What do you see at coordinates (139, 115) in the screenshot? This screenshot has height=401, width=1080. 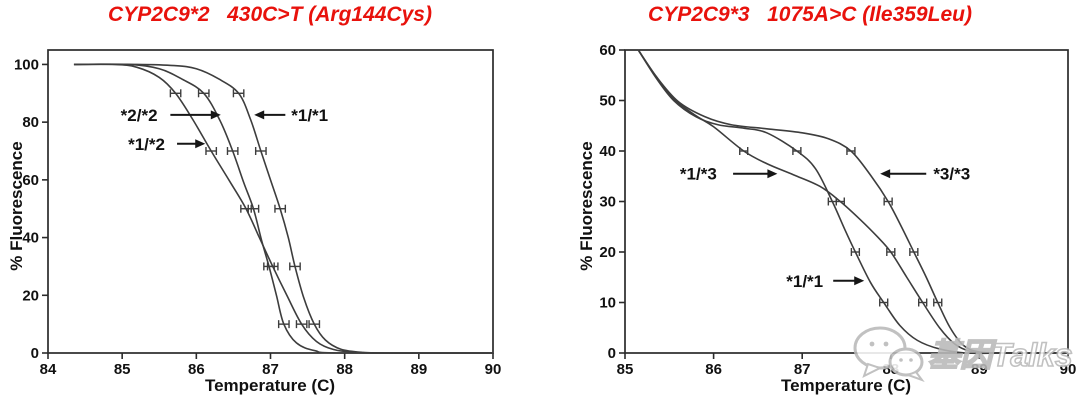 I see `annotation-label: *2/*2` at bounding box center [139, 115].